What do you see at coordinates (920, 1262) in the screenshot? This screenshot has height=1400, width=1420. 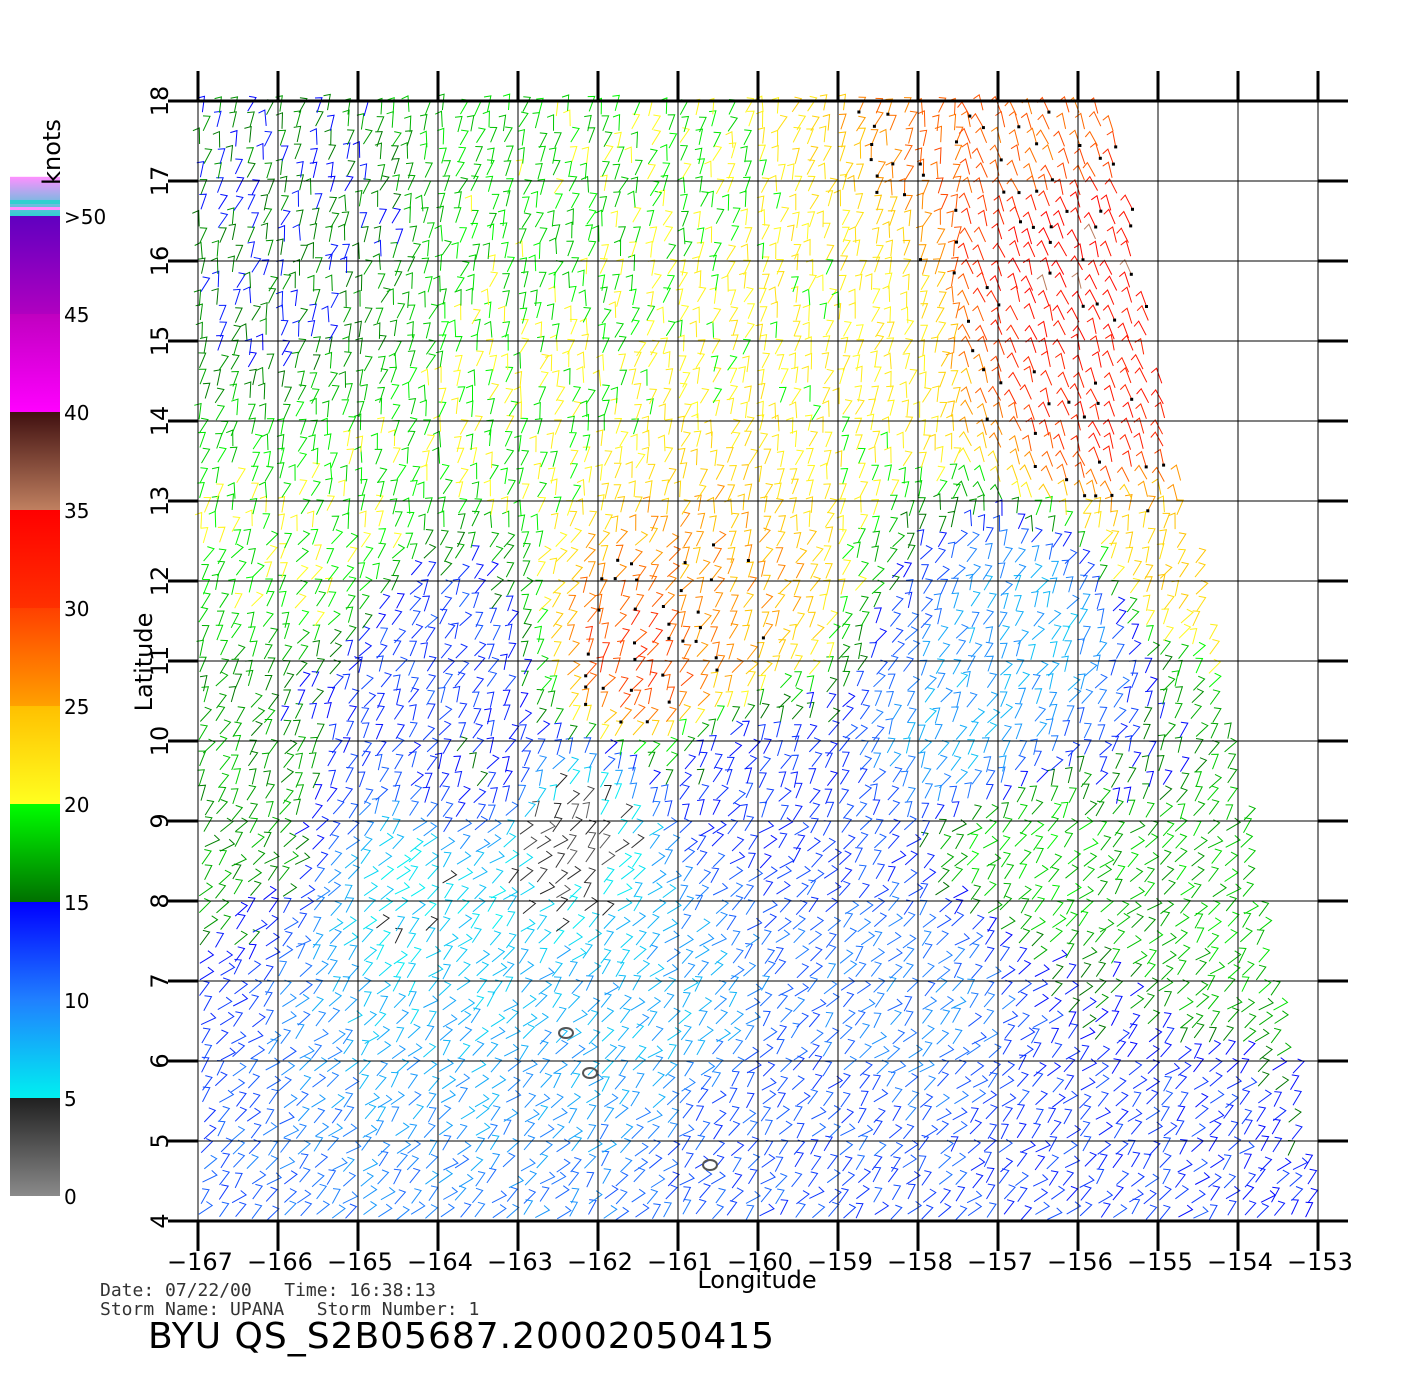 I see `x-tick-label: −158` at bounding box center [920, 1262].